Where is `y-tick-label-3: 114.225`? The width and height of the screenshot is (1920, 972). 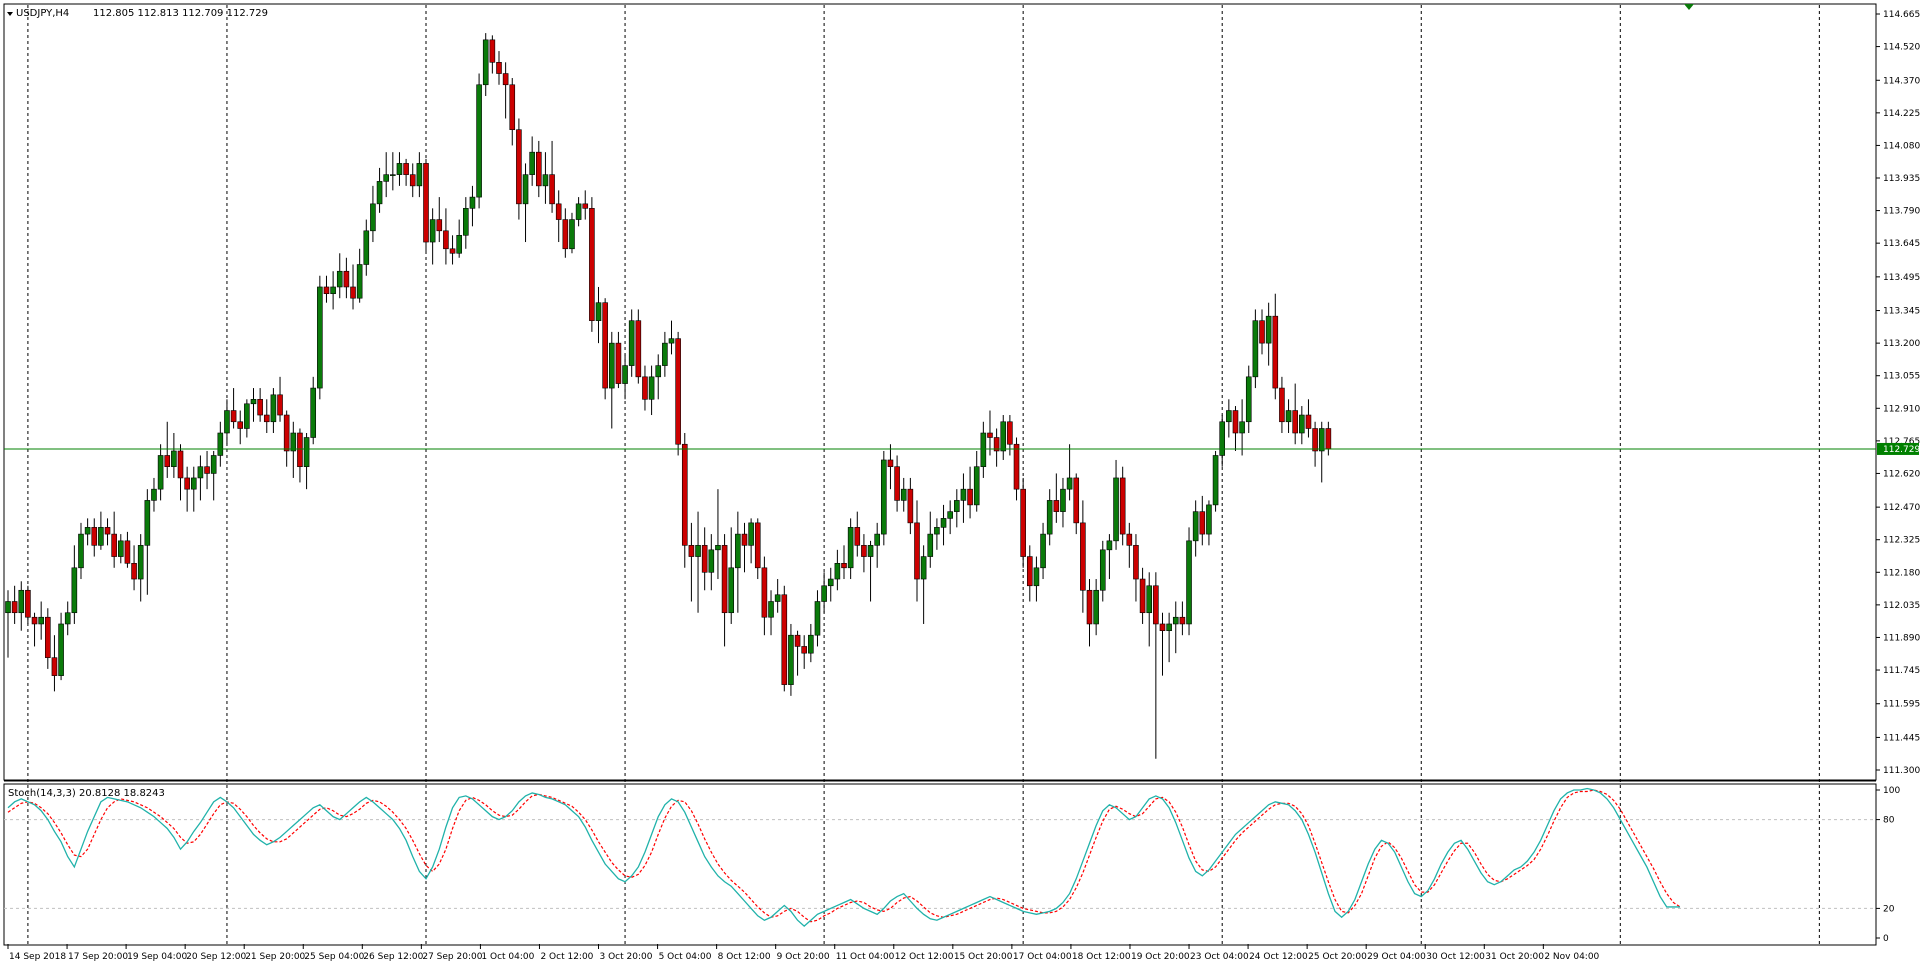 y-tick-label-3: 114.225 is located at coordinates (1901, 114).